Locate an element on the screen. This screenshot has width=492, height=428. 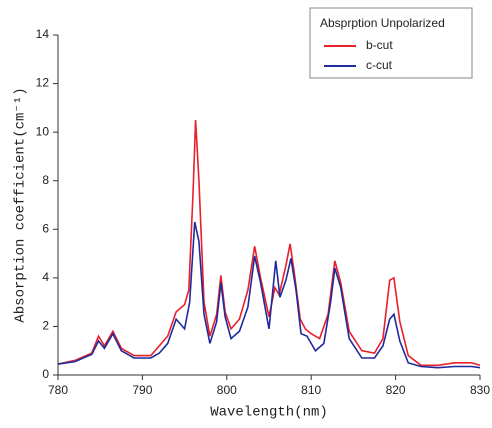
x-tick-label: 780 is located at coordinates (58, 390).